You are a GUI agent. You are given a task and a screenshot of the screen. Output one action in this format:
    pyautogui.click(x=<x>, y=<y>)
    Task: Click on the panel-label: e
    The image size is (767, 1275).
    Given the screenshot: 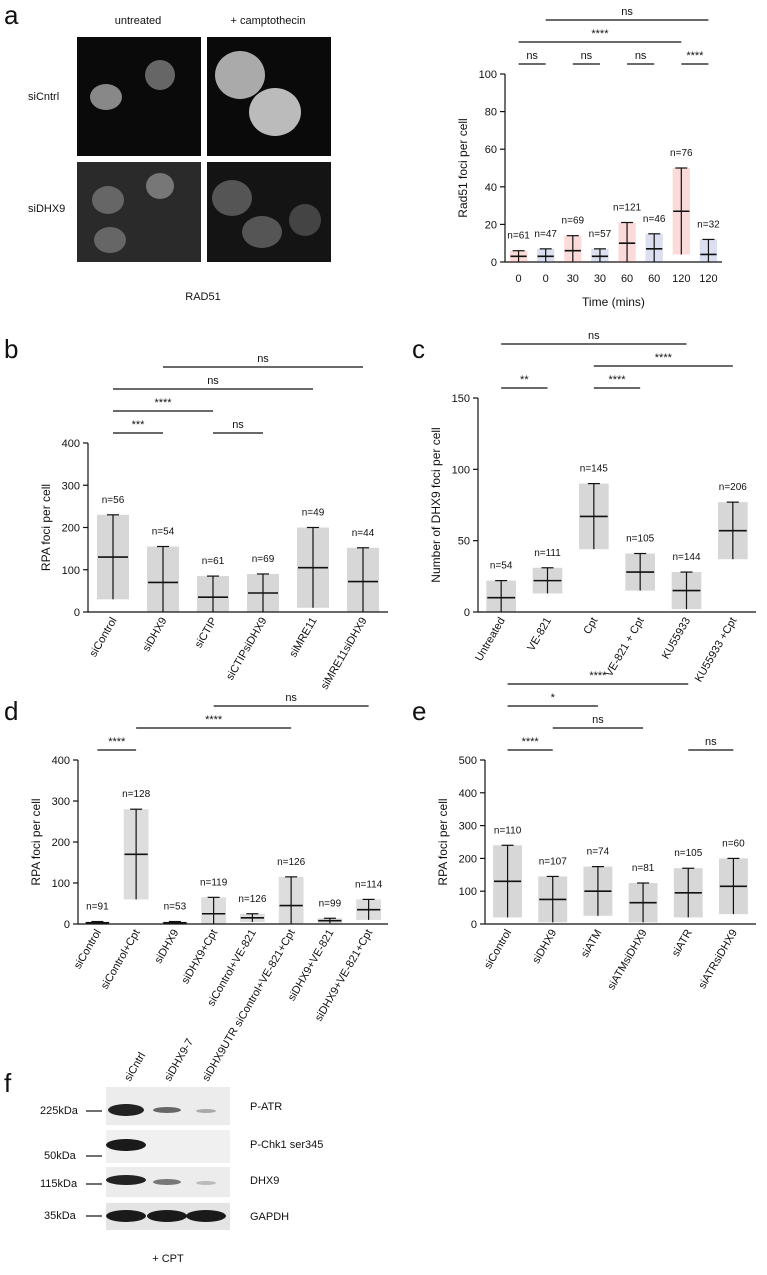 What is the action you would take?
    pyautogui.click(x=419, y=711)
    